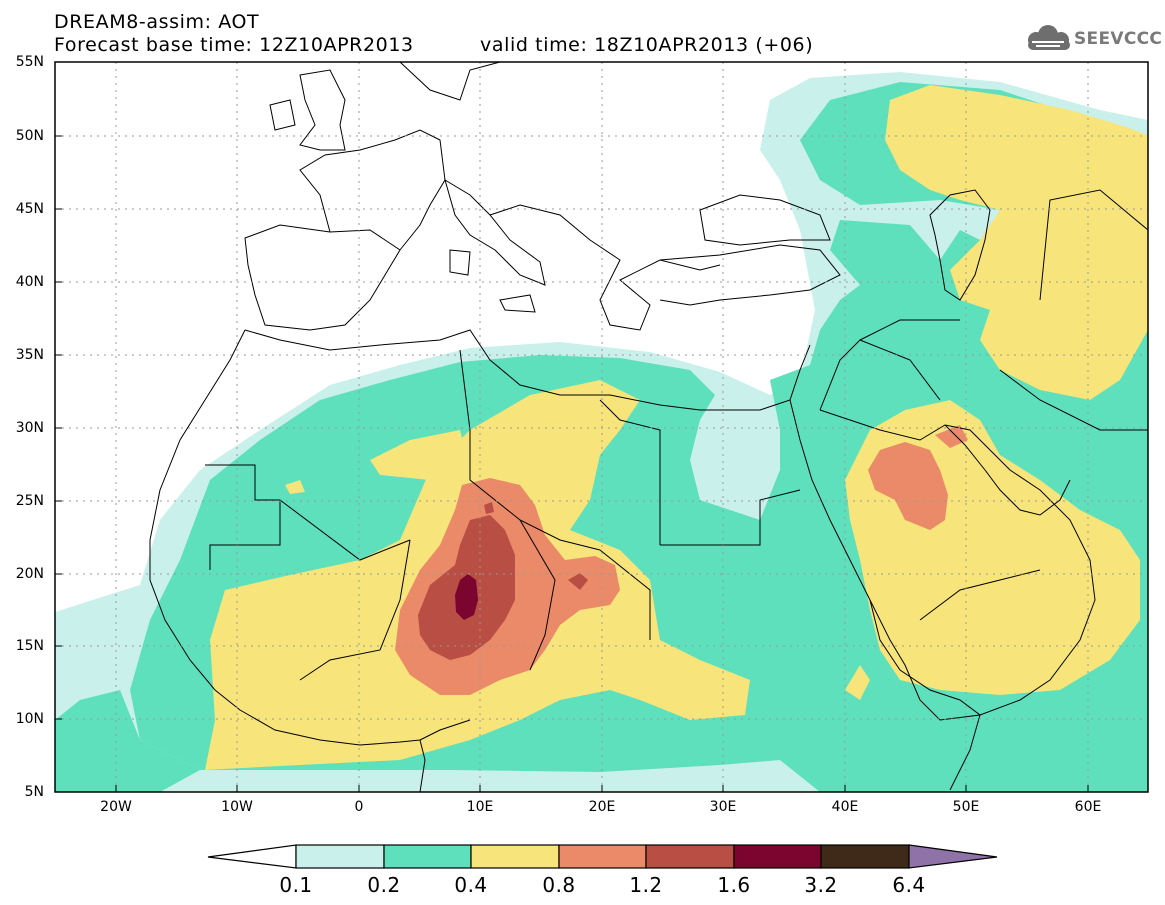 This screenshot has height=905, width=1165. What do you see at coordinates (29, 209) in the screenshot?
I see `lat-label: 45N` at bounding box center [29, 209].